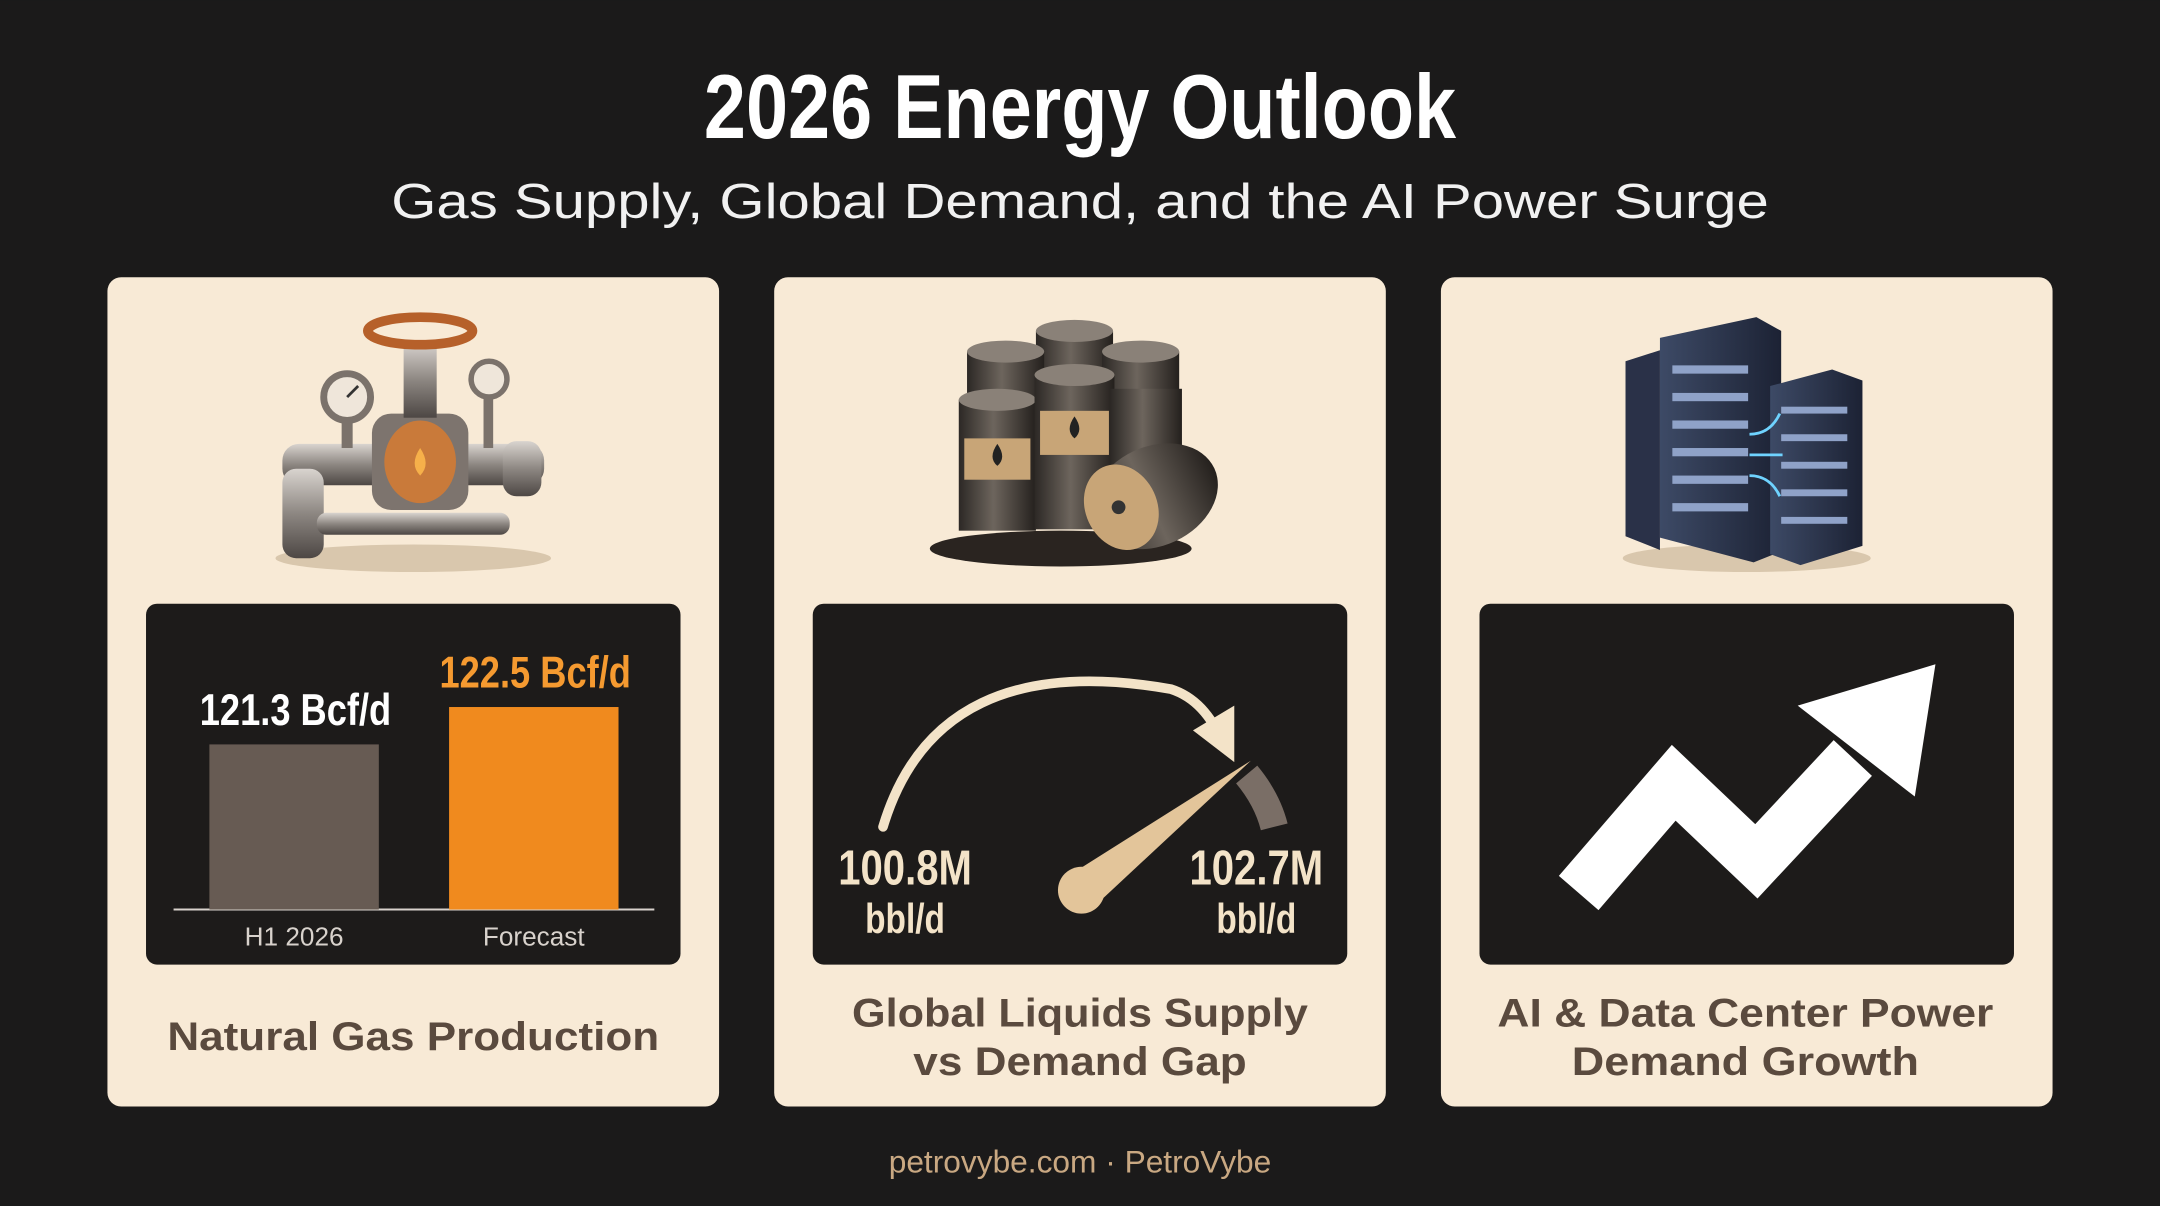  What do you see at coordinates (905, 868) in the screenshot?
I see `gauge-start-value: 100.8M` at bounding box center [905, 868].